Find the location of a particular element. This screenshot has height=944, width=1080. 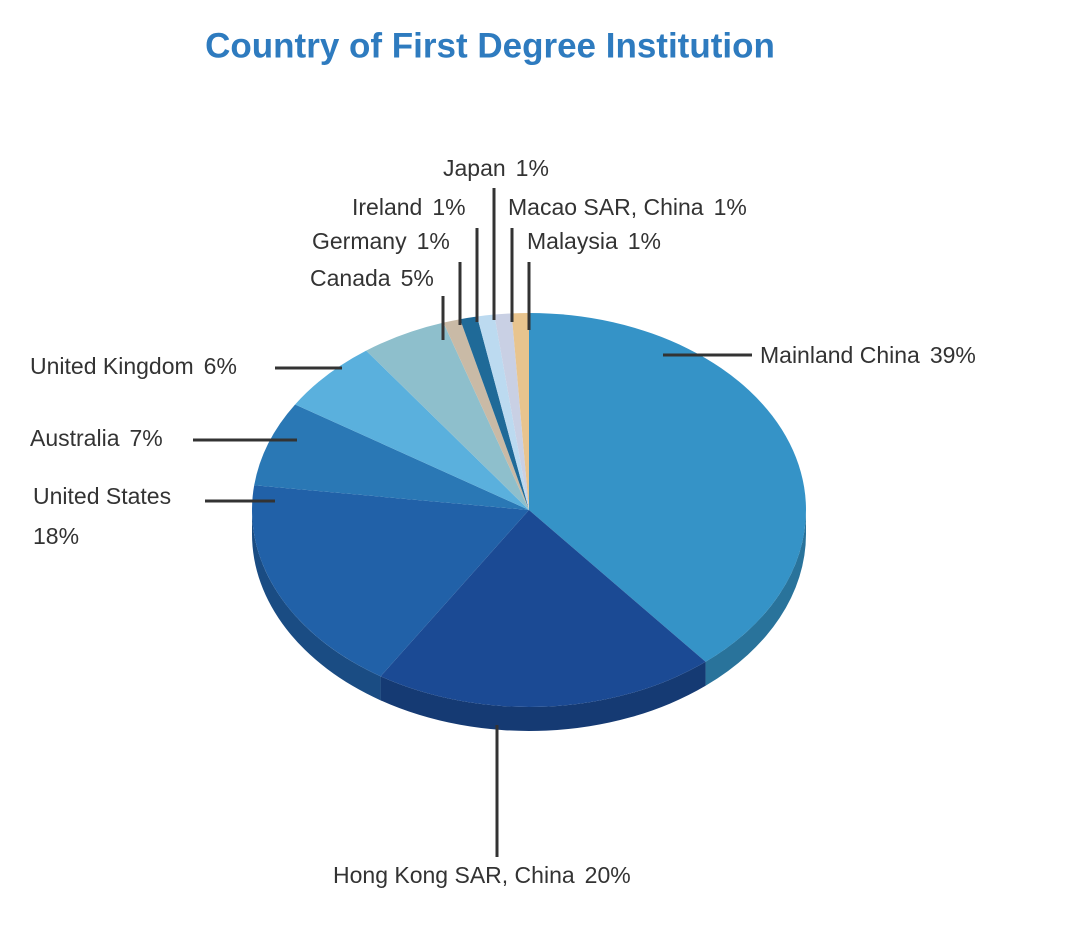

slice-label: Japan 1% is located at coordinates (496, 168).